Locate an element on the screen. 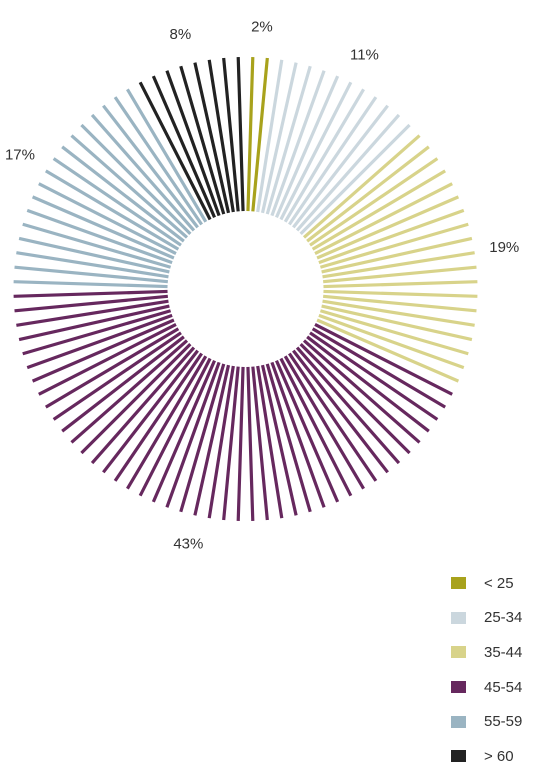 The height and width of the screenshot is (774, 533). legend-label-55-59: 55-59 is located at coordinates (503, 722).